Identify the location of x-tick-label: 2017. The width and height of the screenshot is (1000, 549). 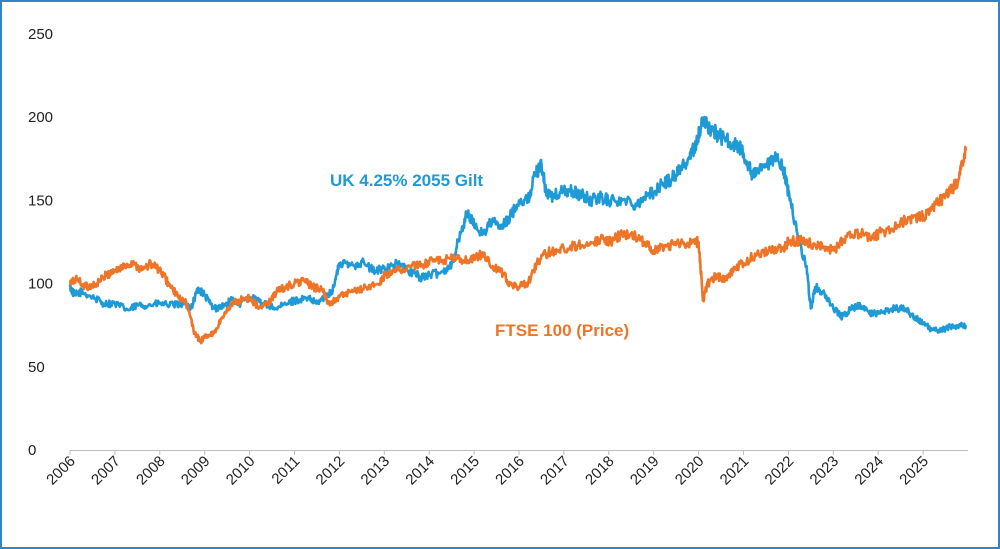
(555, 471).